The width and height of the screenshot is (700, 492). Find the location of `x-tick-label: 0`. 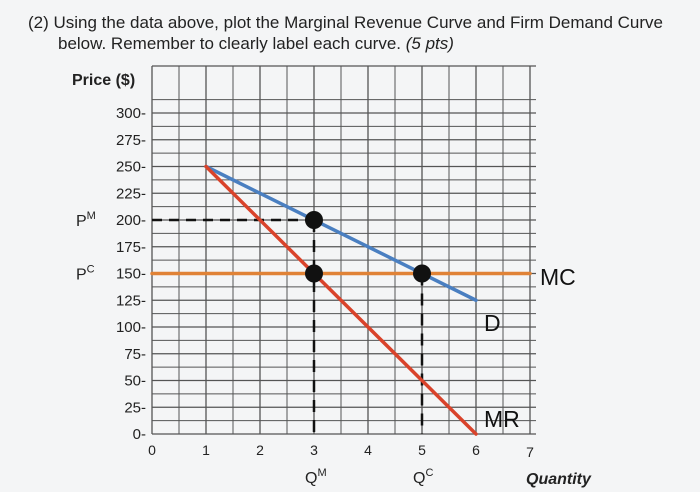

x-tick-label: 0 is located at coordinates (152, 450).